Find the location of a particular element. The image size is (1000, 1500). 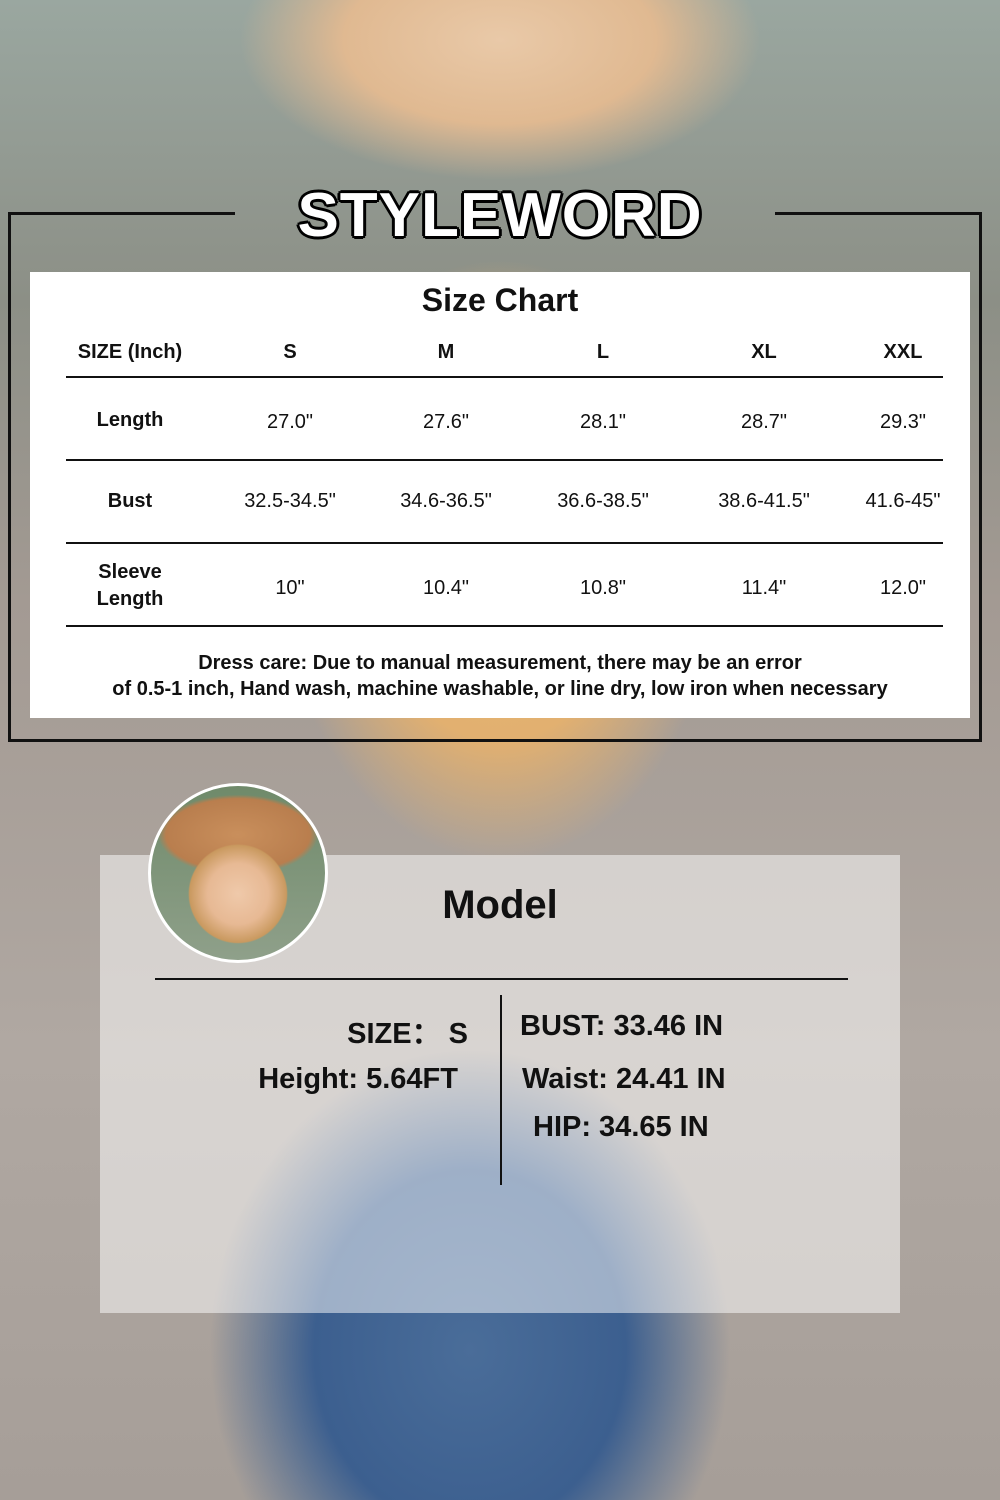

row-label: Sleeve is located at coordinates (130, 572).